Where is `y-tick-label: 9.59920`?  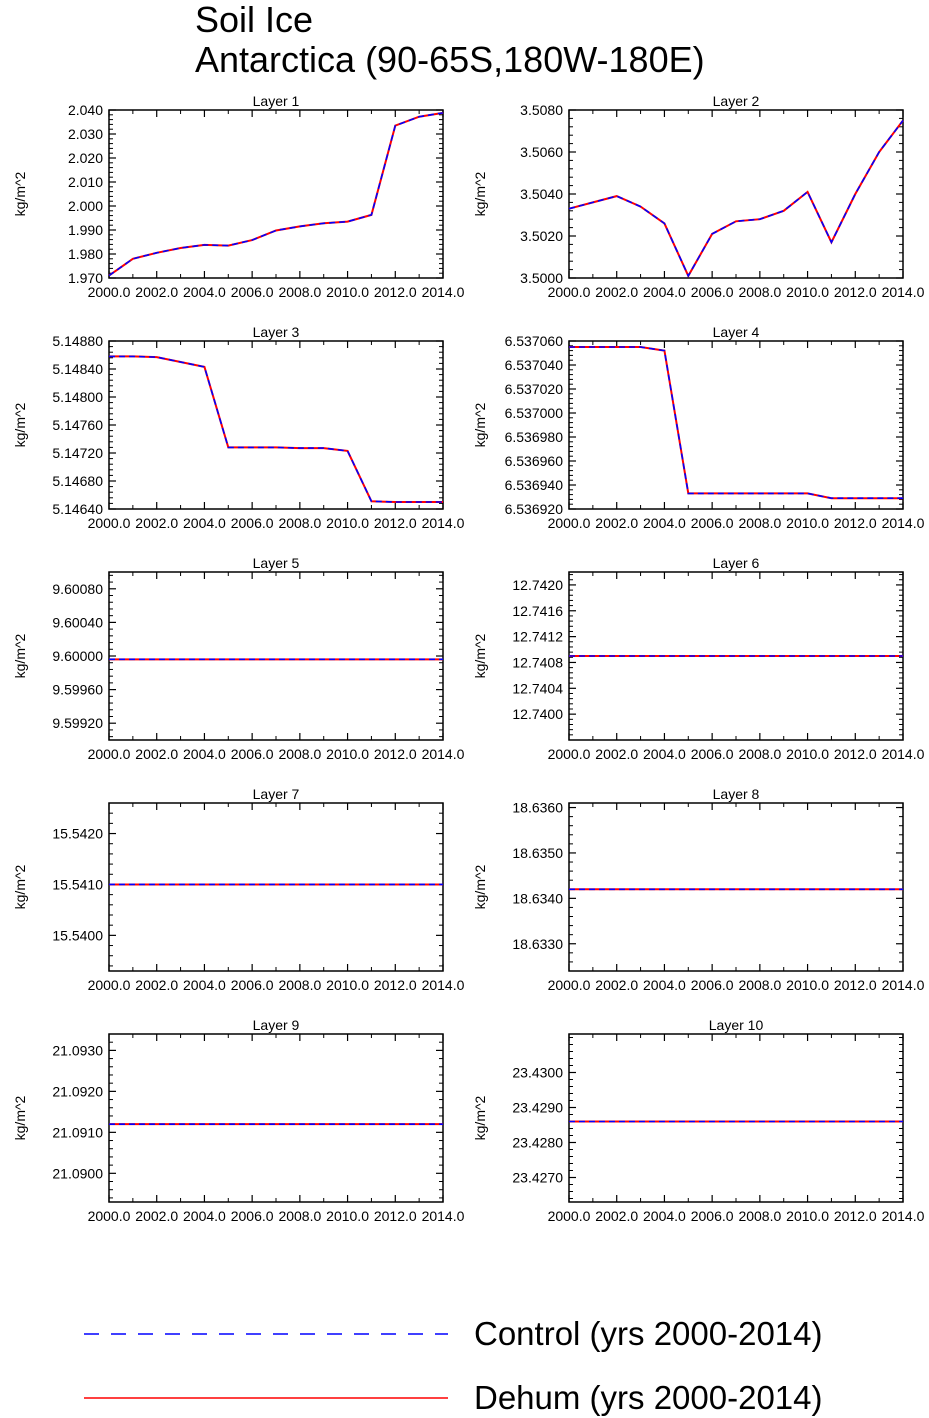
y-tick-label: 9.59920 is located at coordinates (77, 723).